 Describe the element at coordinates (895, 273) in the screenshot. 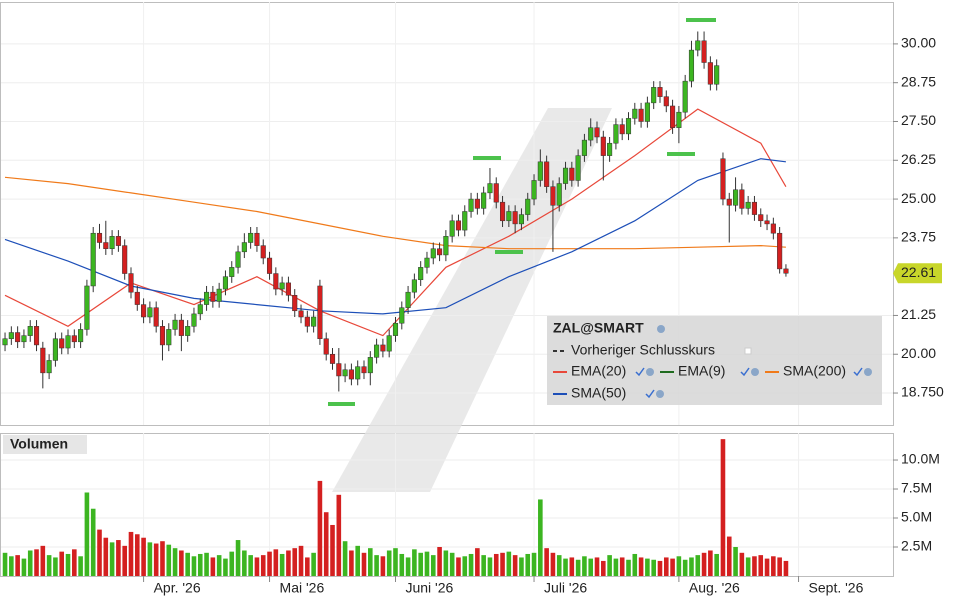

I see `last-price-marker` at that location.